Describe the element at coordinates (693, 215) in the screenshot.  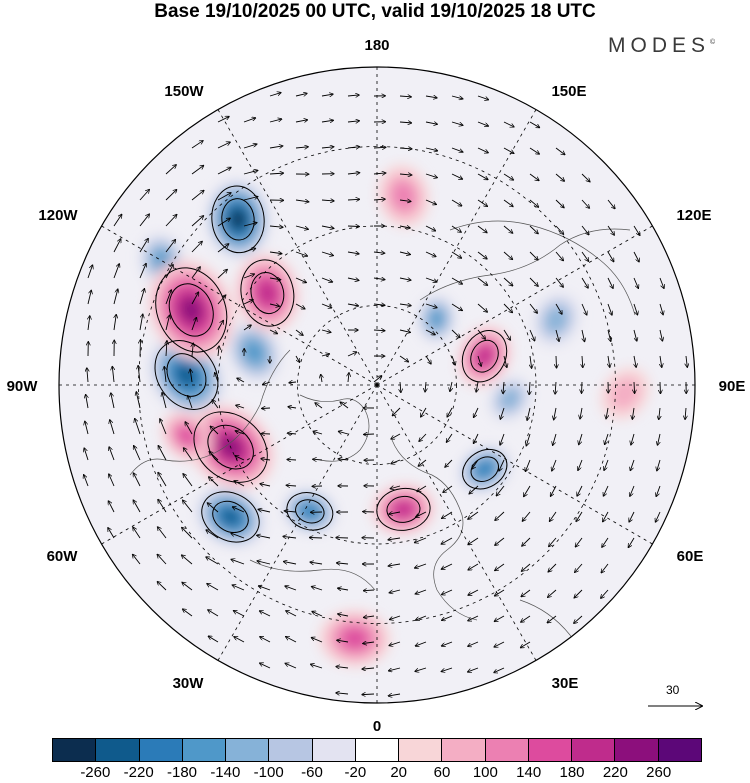
I see `label-120e: 120E` at that location.